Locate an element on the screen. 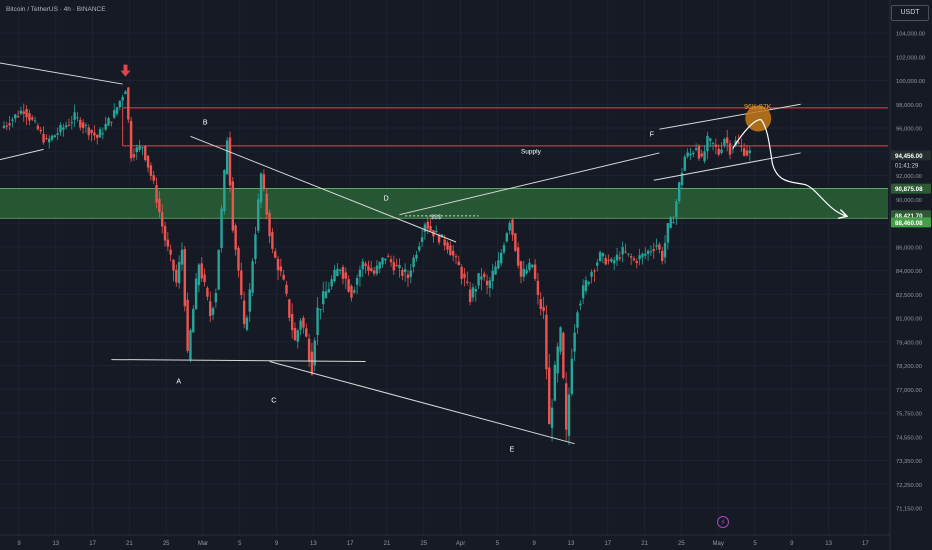 The image size is (932, 550). zone-top-tag-bg is located at coordinates (911, 188).